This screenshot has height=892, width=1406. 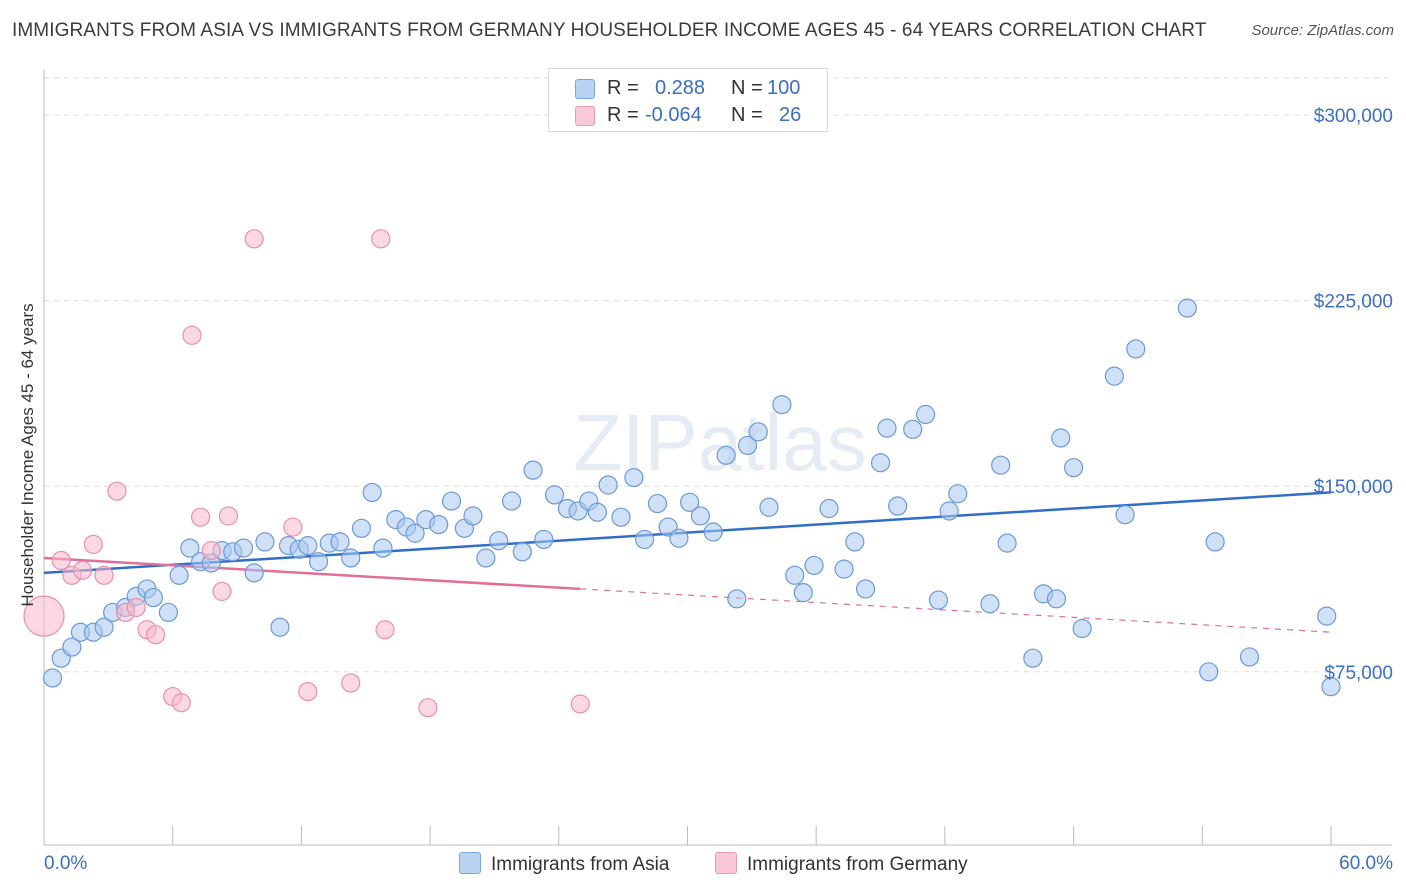 I want to click on y-tick-label: $75,000, so click(x=1358, y=673).